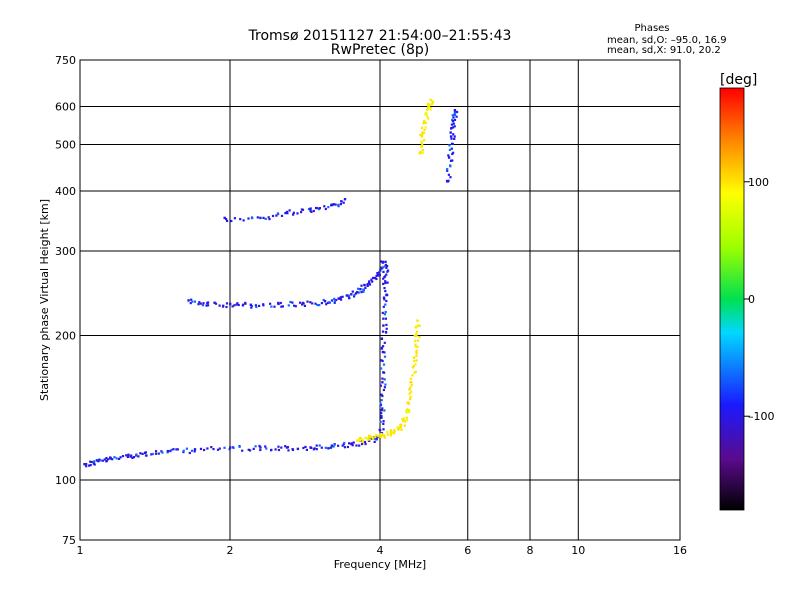 The image size is (800, 600). Describe the element at coordinates (380, 50) in the screenshot. I see `chart-subtitle: RwPretec (8p)` at that location.